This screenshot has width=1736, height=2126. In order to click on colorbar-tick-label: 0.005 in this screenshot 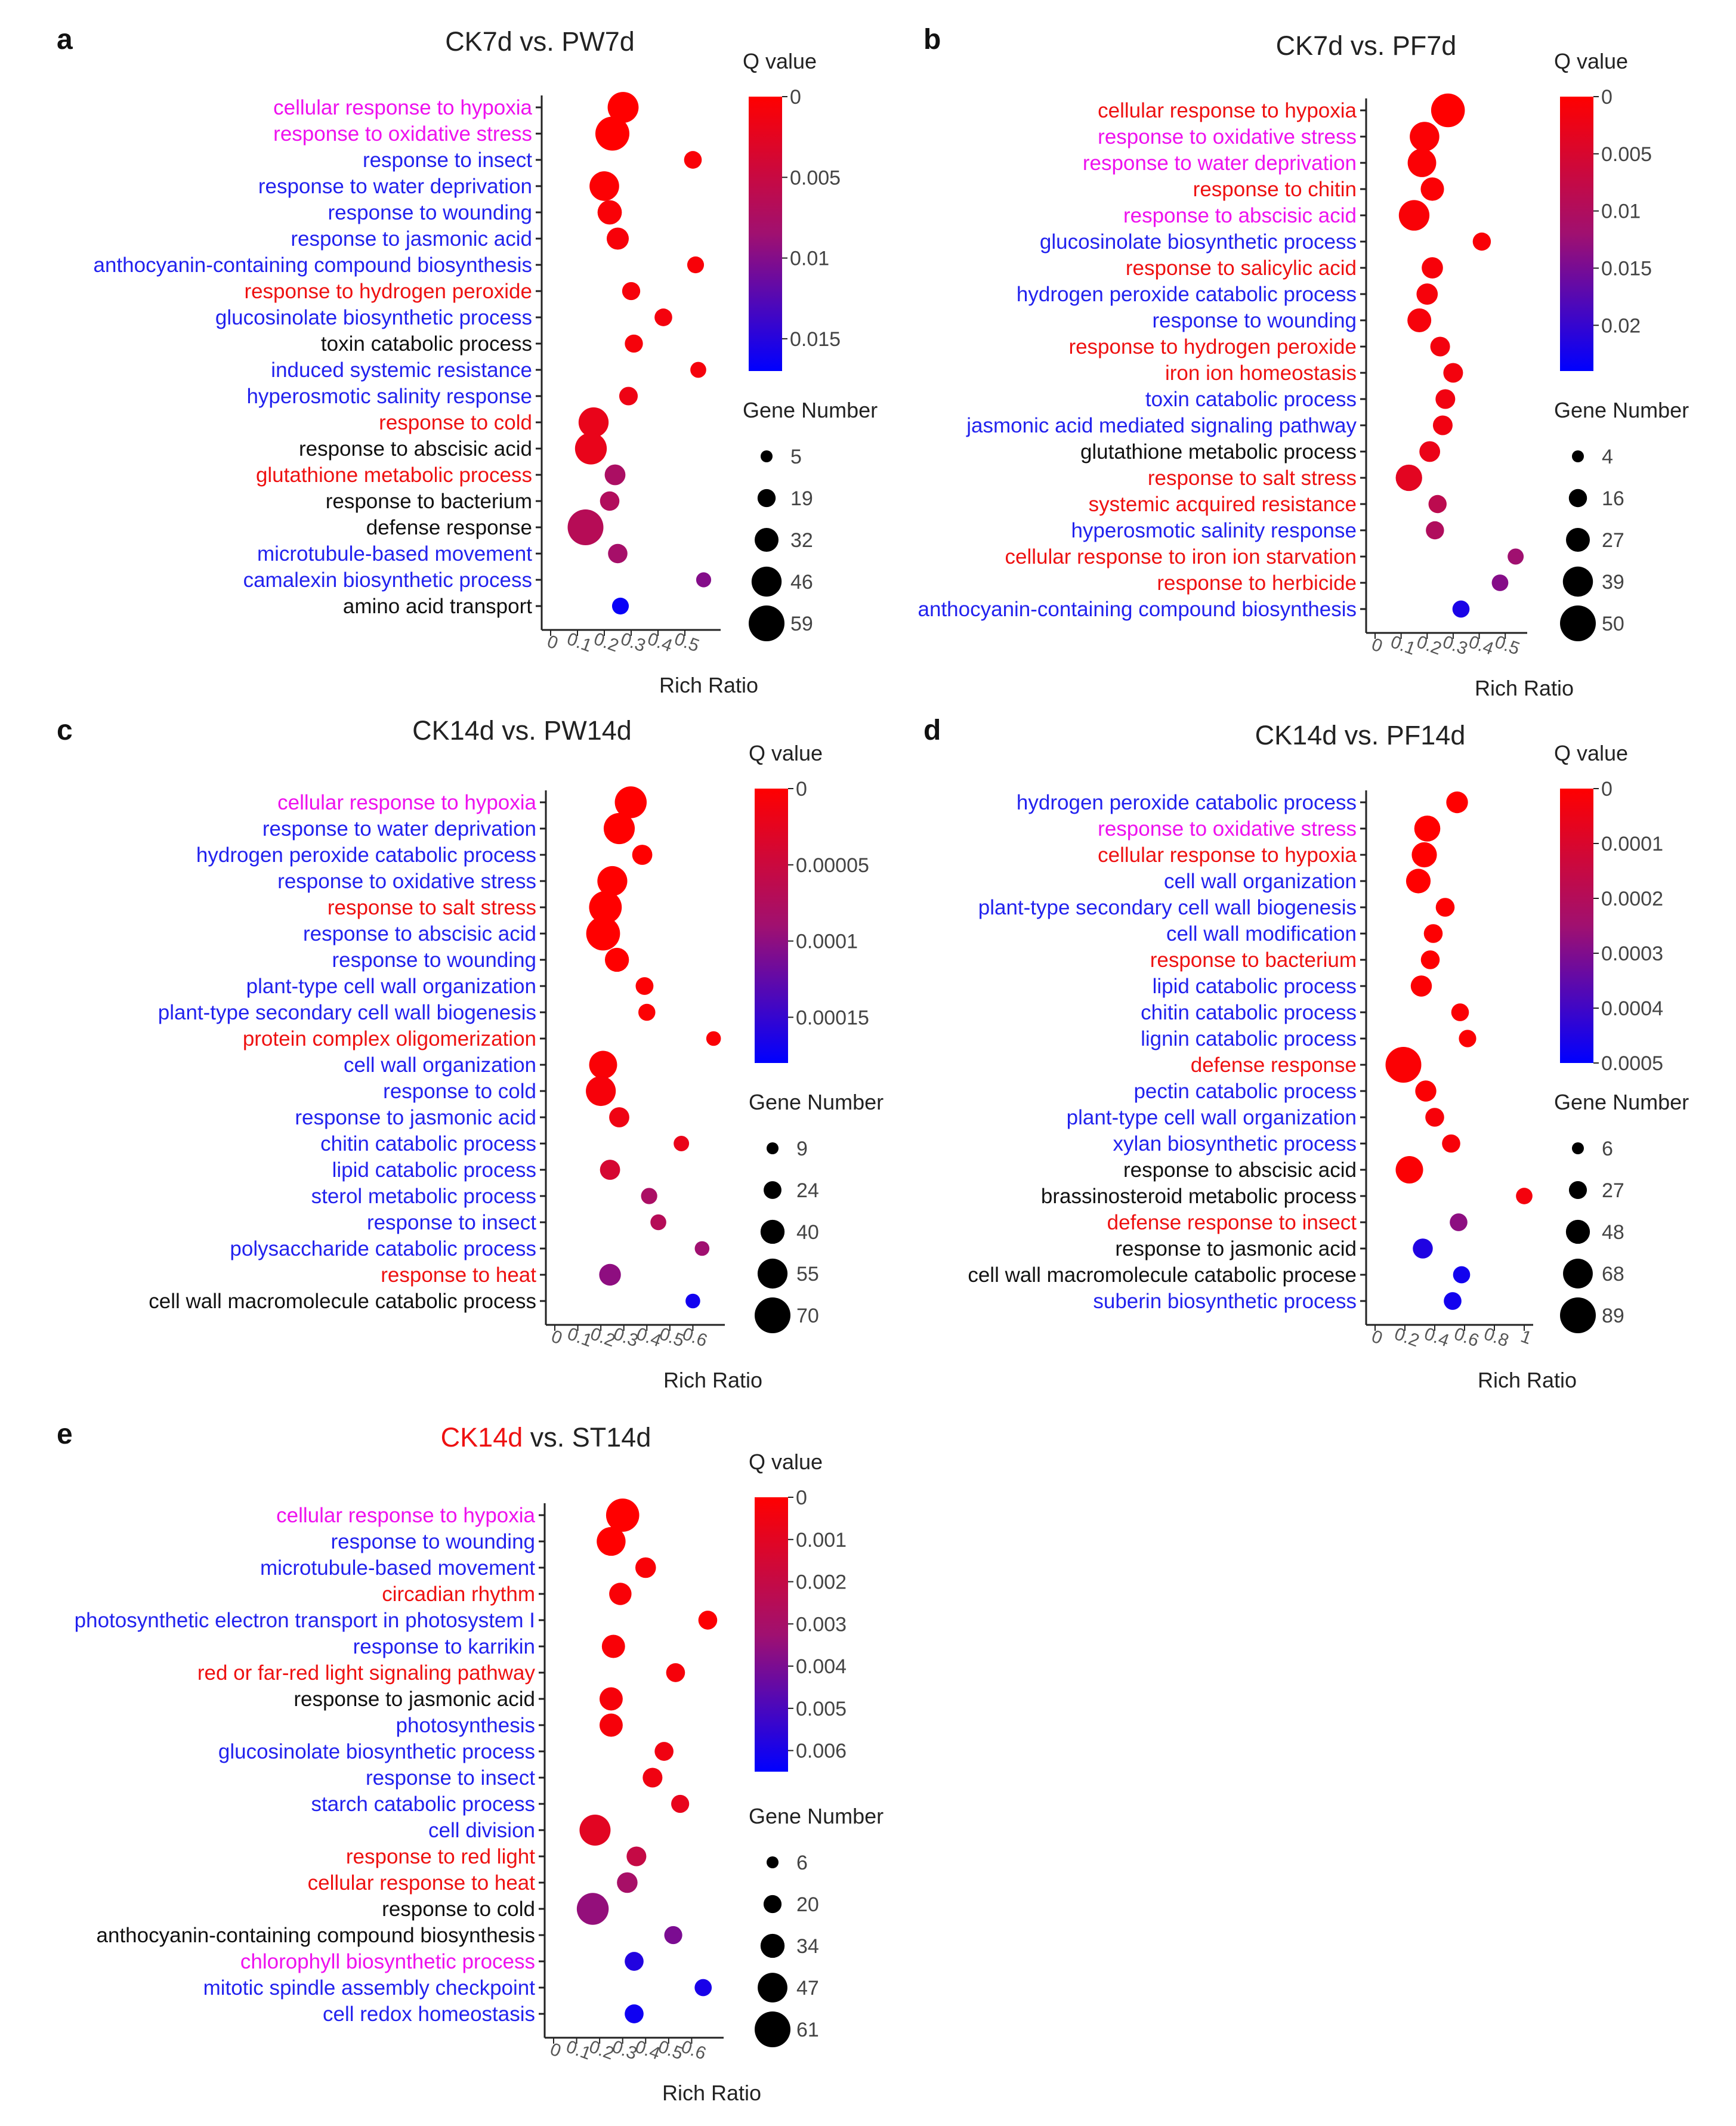, I will do `click(1626, 154)`.